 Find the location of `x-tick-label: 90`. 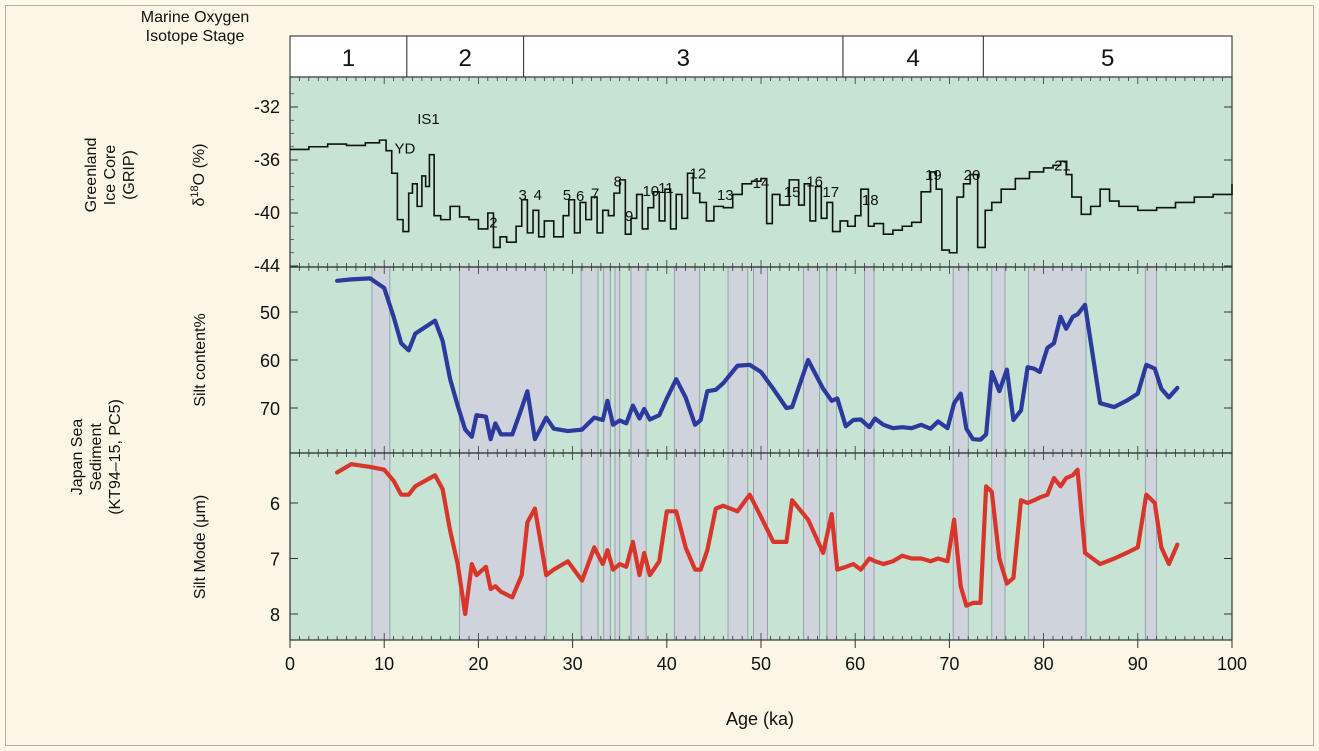

x-tick-label: 90 is located at coordinates (1138, 664).